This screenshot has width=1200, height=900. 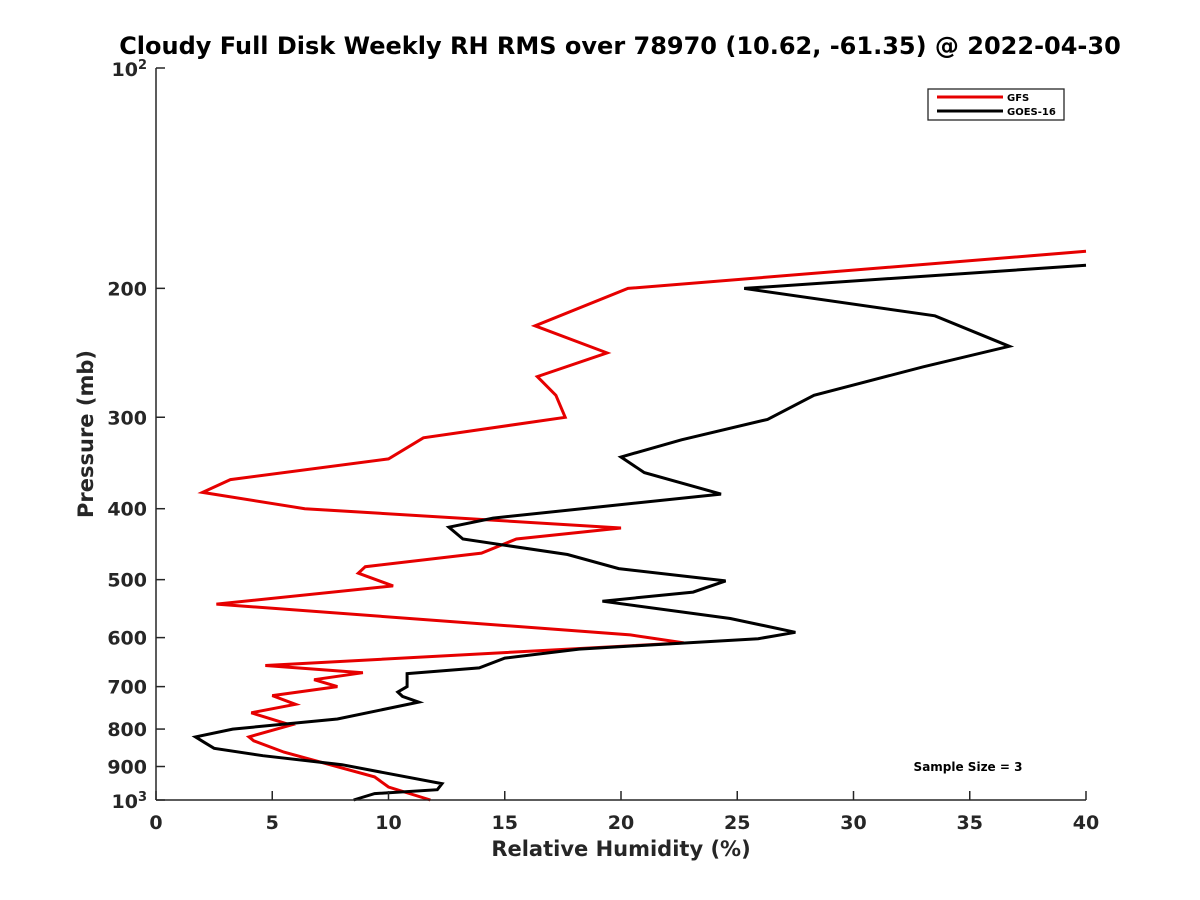 What do you see at coordinates (621, 823) in the screenshot?
I see `x-tick-label: 20` at bounding box center [621, 823].